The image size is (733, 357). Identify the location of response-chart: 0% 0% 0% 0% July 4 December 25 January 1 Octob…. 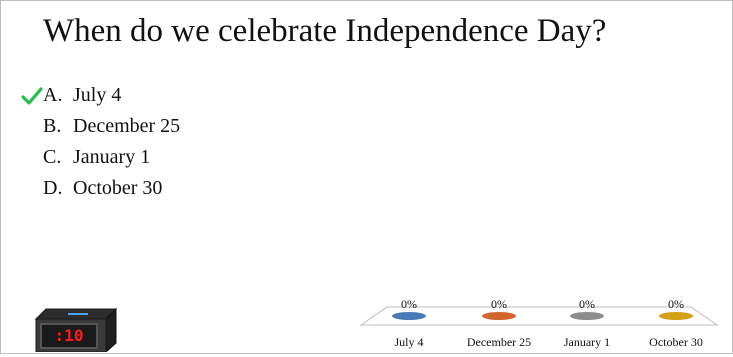
(543, 325).